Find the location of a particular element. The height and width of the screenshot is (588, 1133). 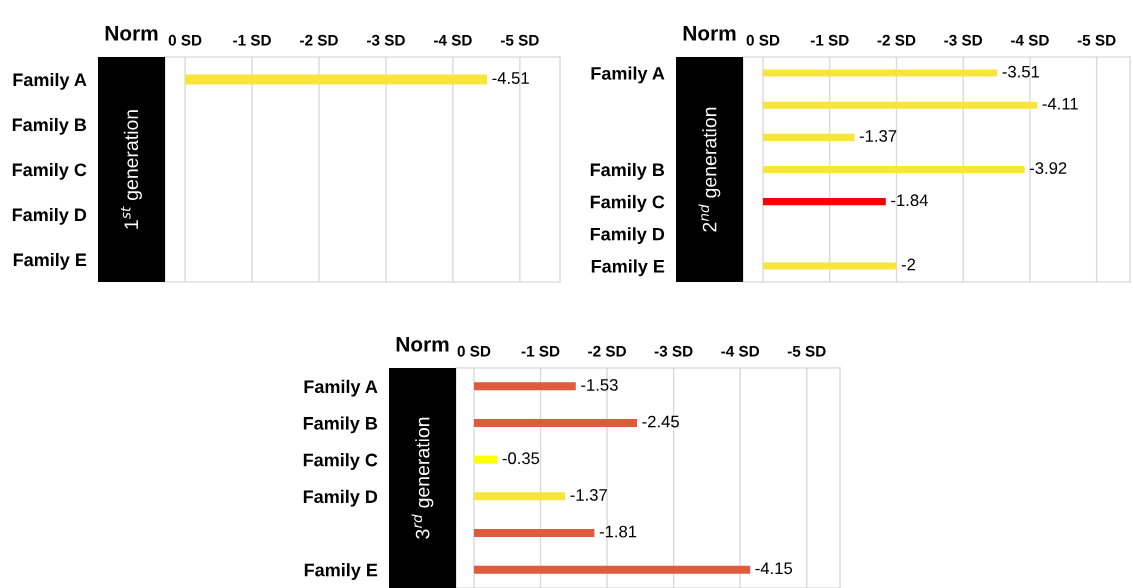

data-label: -3.51 is located at coordinates (1021, 71).